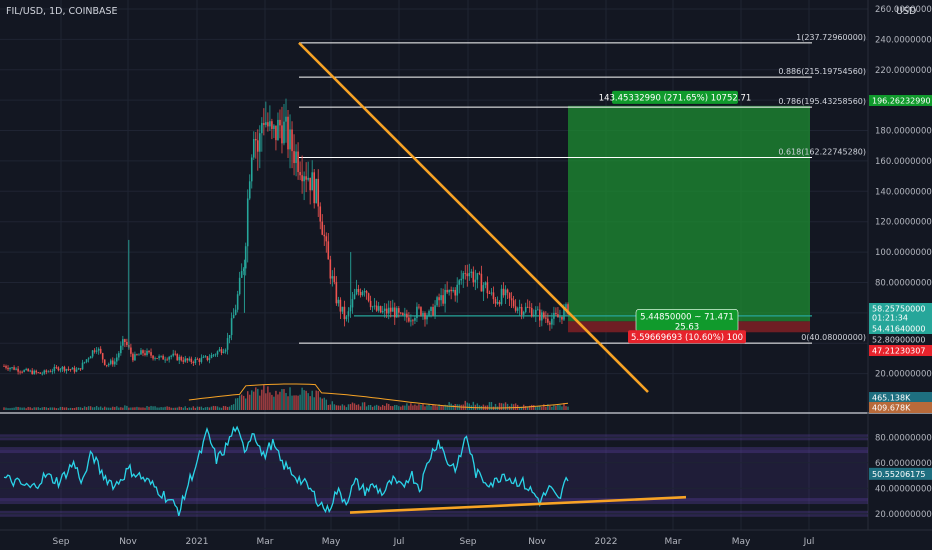 The width and height of the screenshot is (932, 550). What do you see at coordinates (903, 375) in the screenshot?
I see `y-tick-label: 20.00000000` at bounding box center [903, 375].